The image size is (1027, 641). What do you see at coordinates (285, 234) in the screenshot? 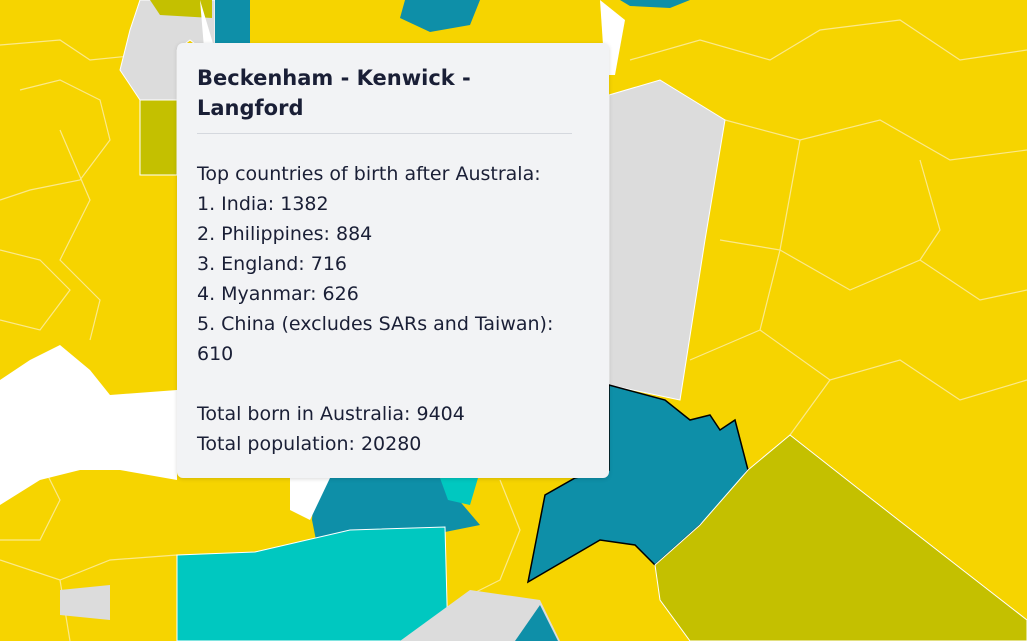
I see `country-item: 2. Philippines: 884` at bounding box center [285, 234].